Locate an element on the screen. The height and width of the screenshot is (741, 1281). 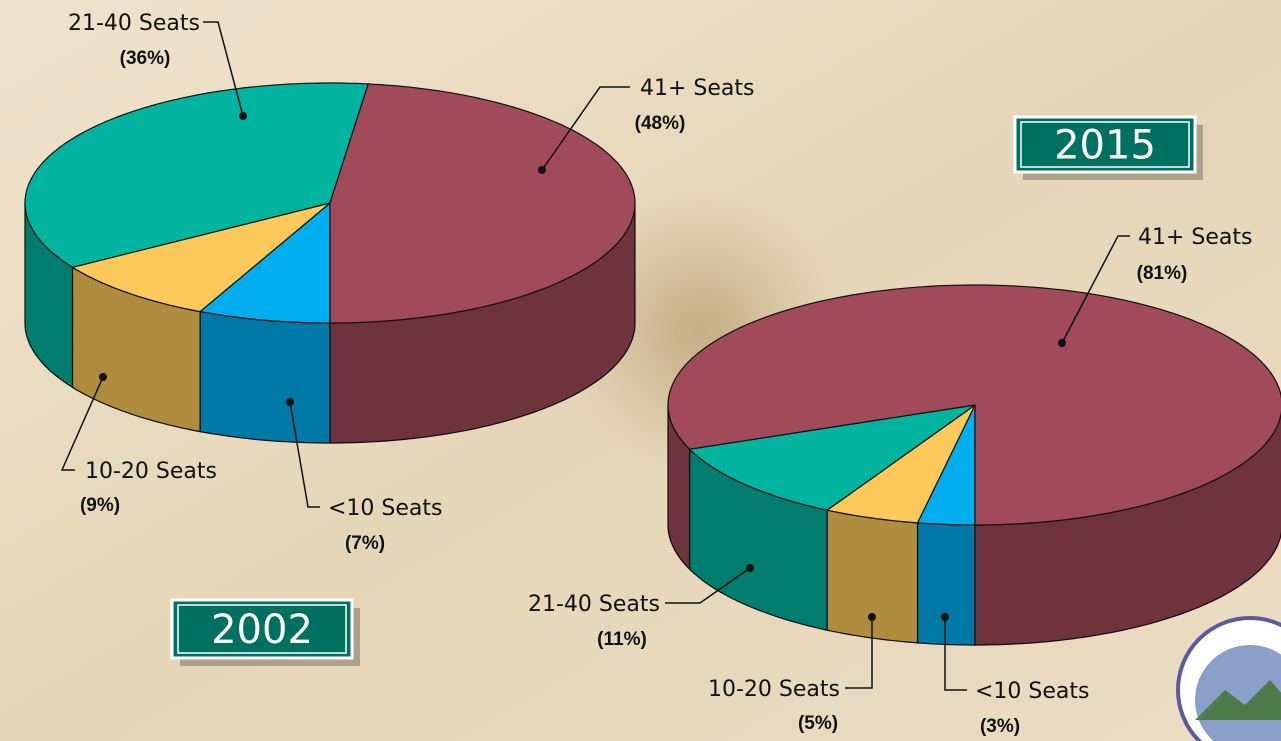
value-label: (11%) is located at coordinates (622, 639).